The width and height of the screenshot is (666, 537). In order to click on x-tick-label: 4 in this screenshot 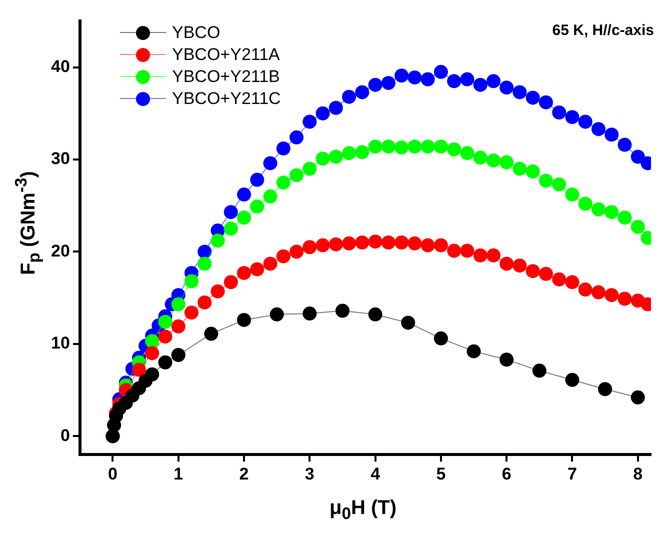, I will do `click(375, 474)`.